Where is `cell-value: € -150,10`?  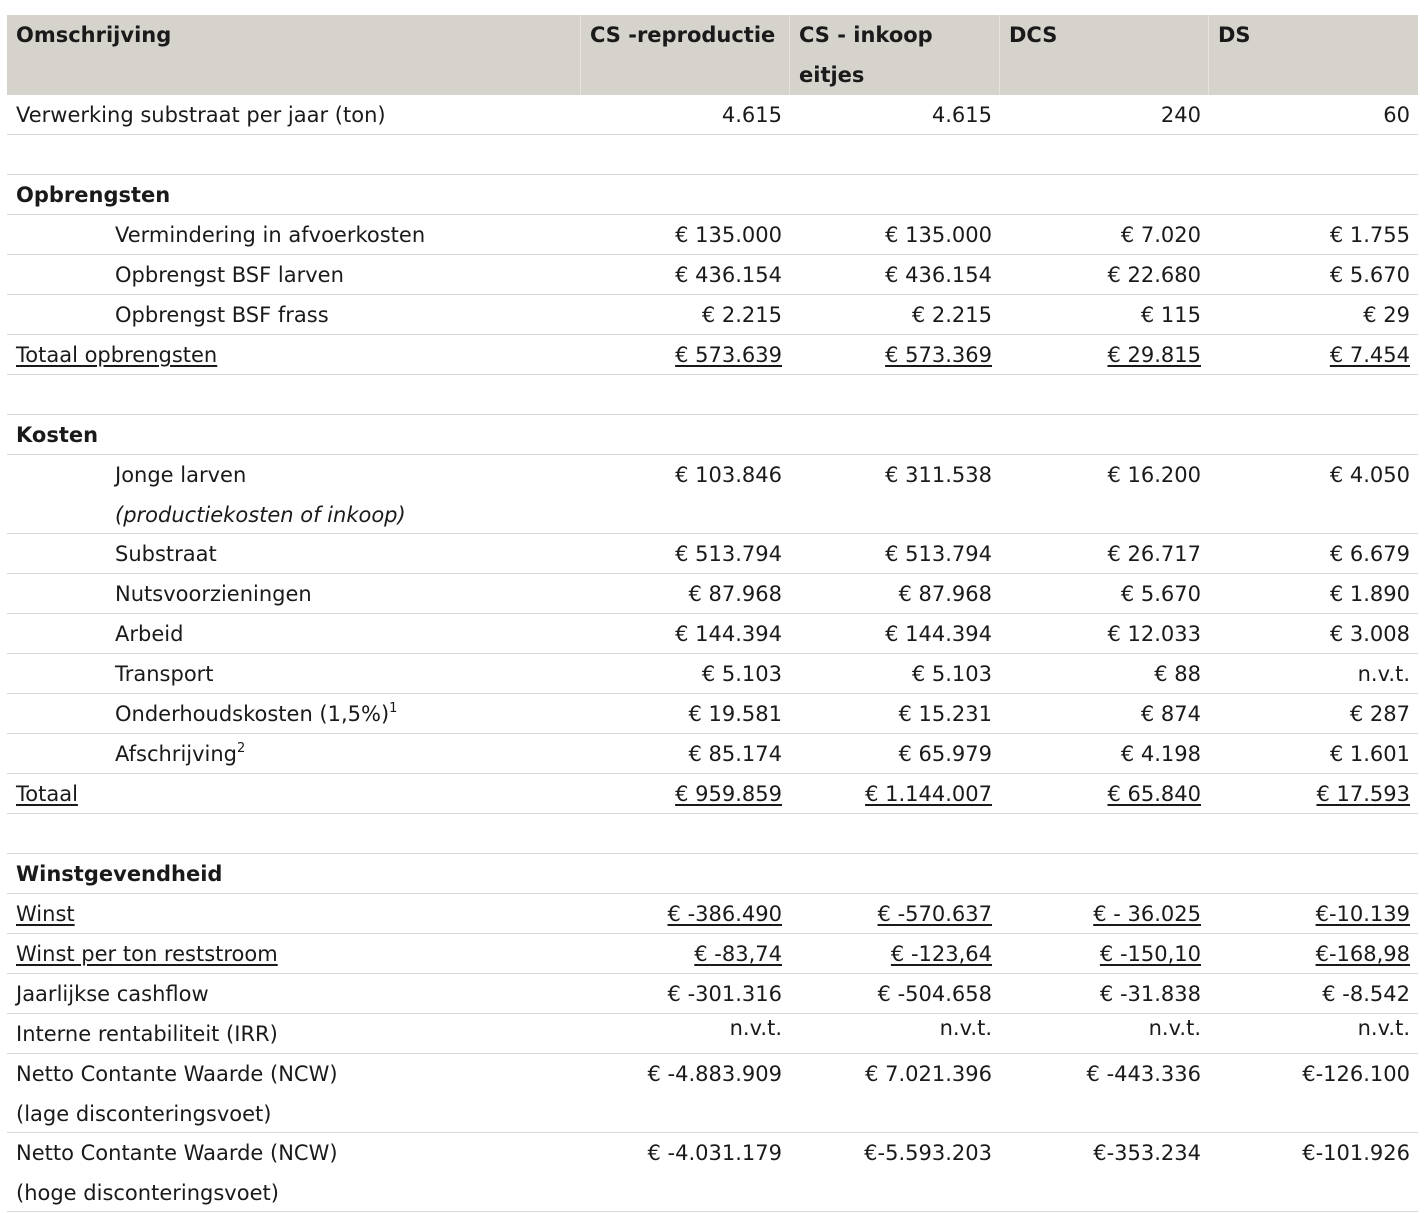 cell-value: € -150,10 is located at coordinates (1150, 954).